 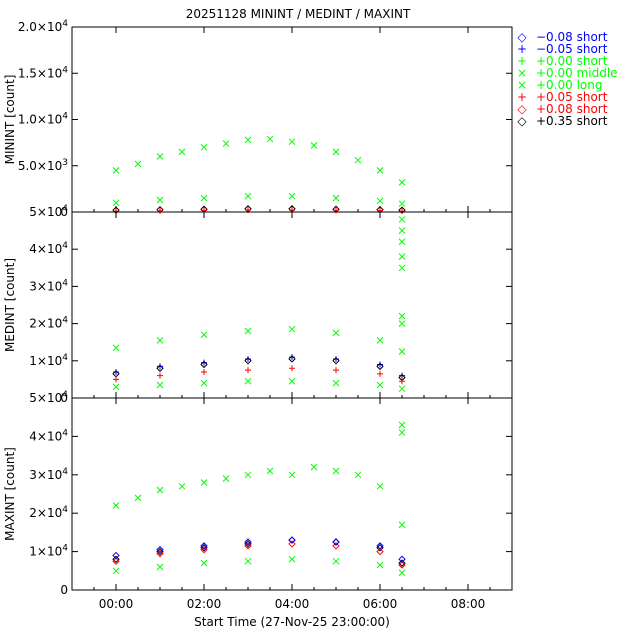 What do you see at coordinates (562, 97) in the screenshot?
I see `legend-entry: + +0.05 short` at bounding box center [562, 97].